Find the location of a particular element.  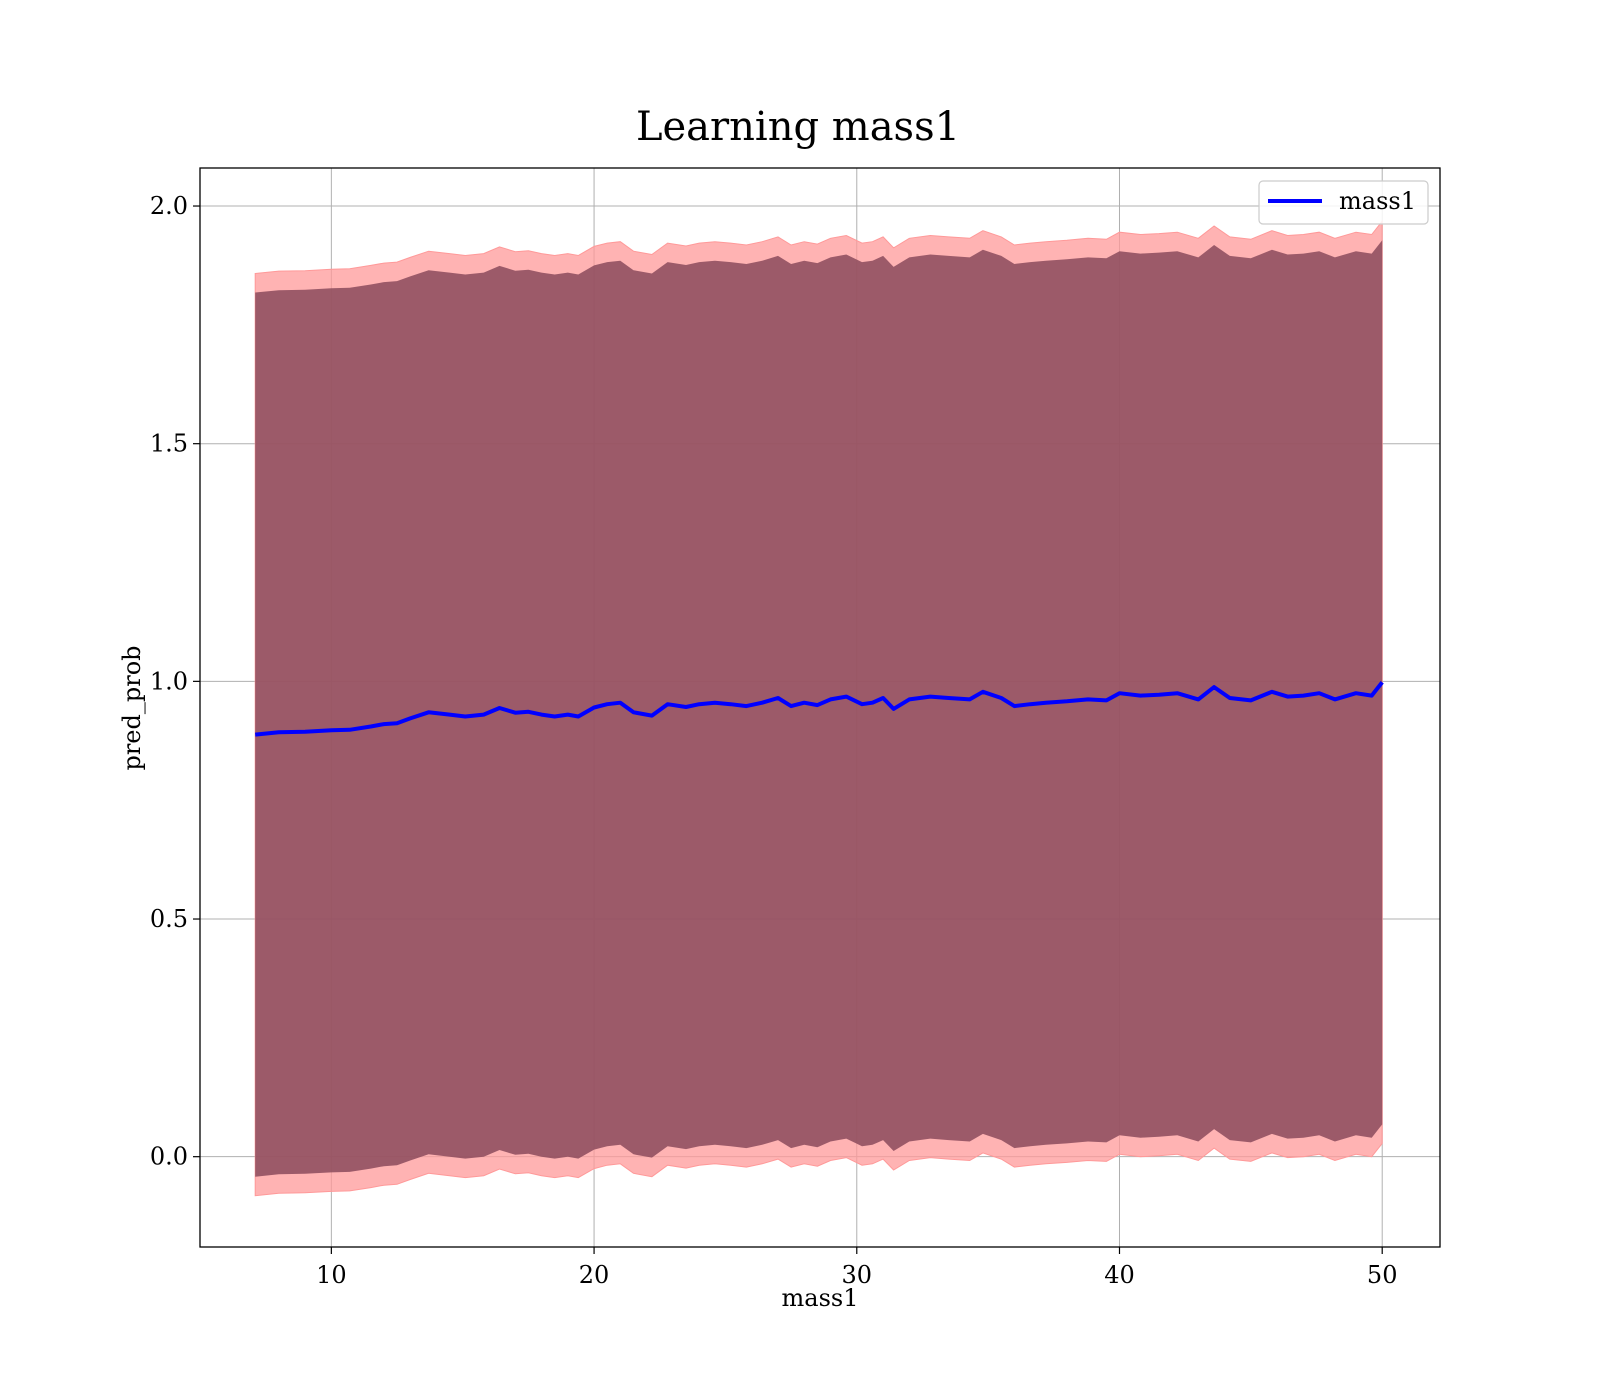

x-tick-label-0: 10 is located at coordinates (331, 1275).